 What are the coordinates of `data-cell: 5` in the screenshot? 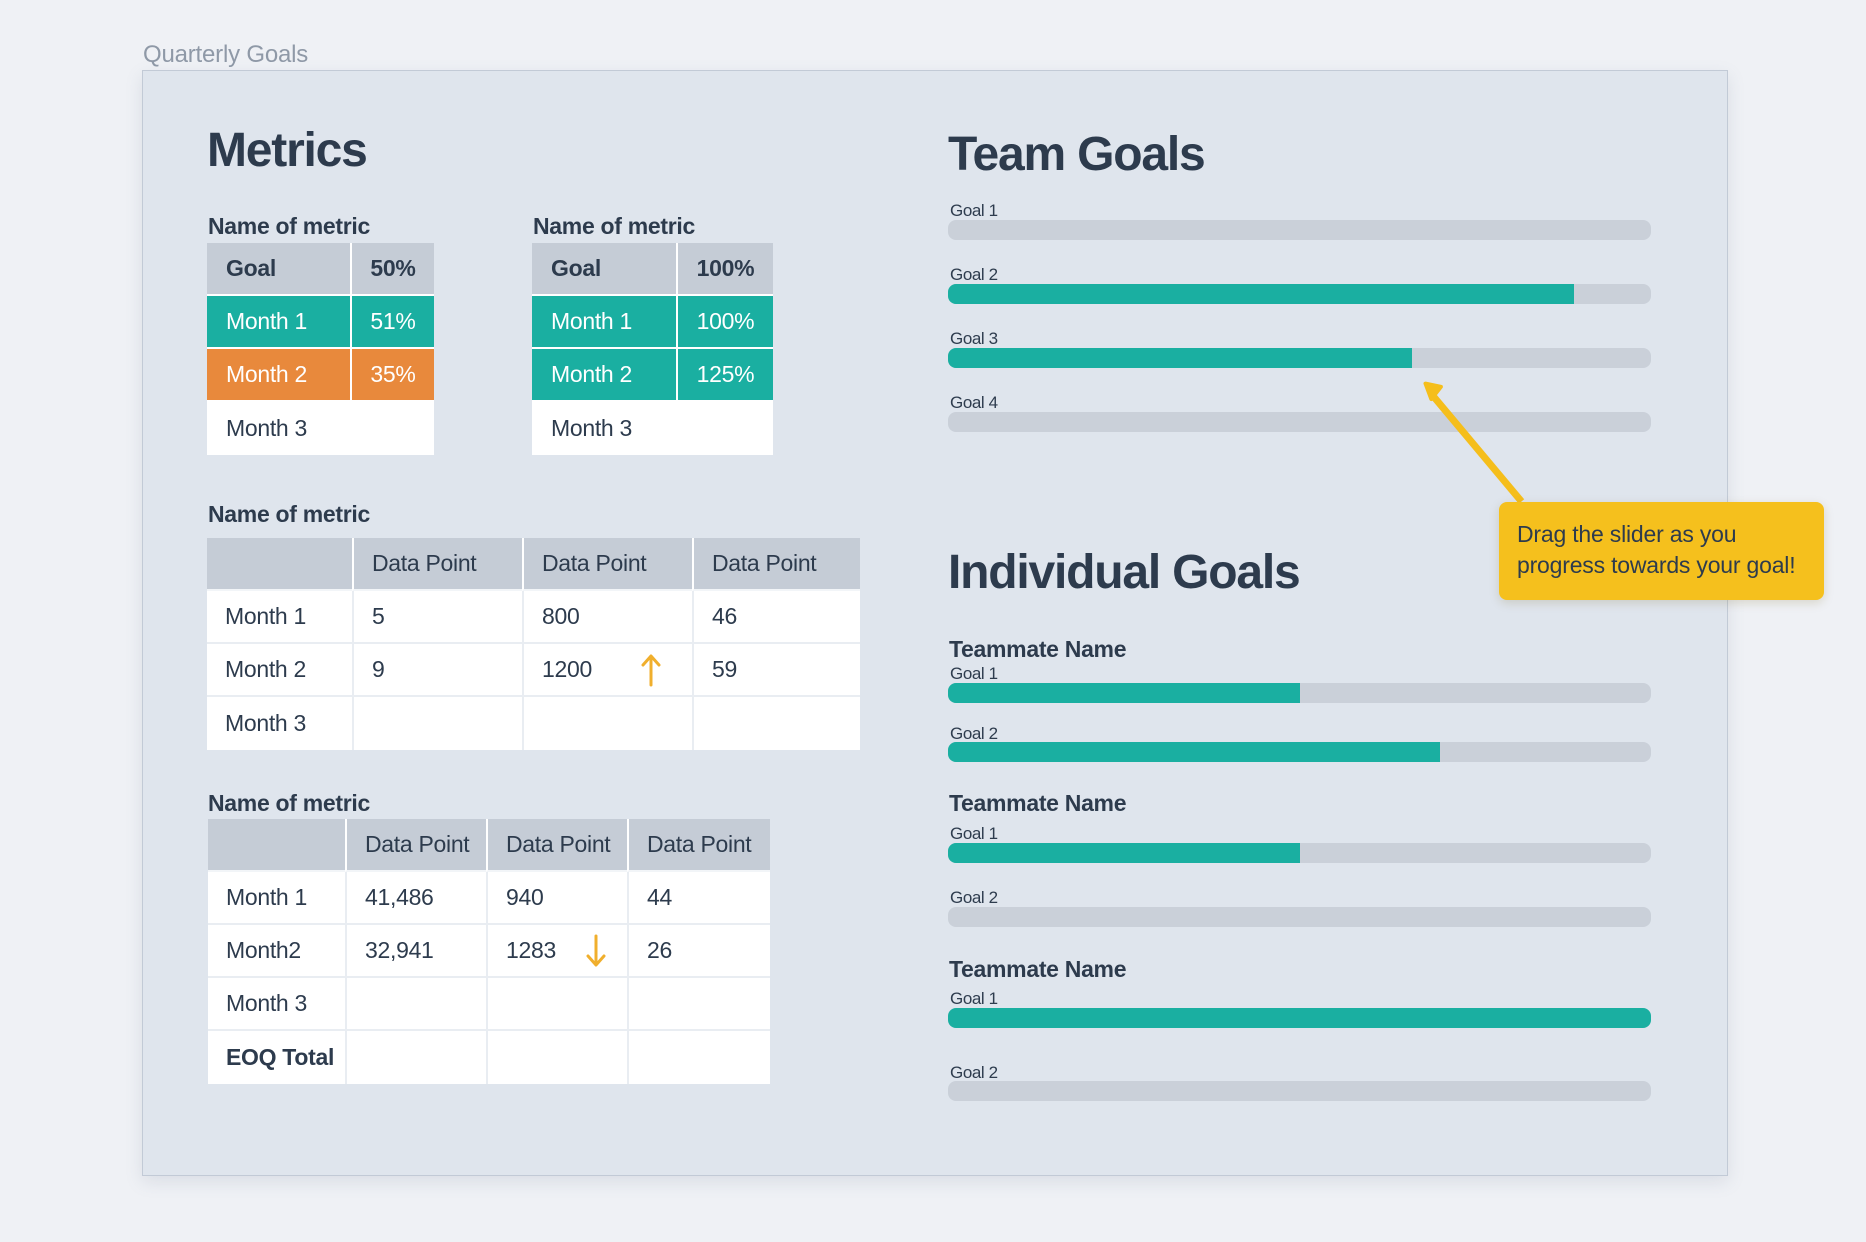 It's located at (437, 617).